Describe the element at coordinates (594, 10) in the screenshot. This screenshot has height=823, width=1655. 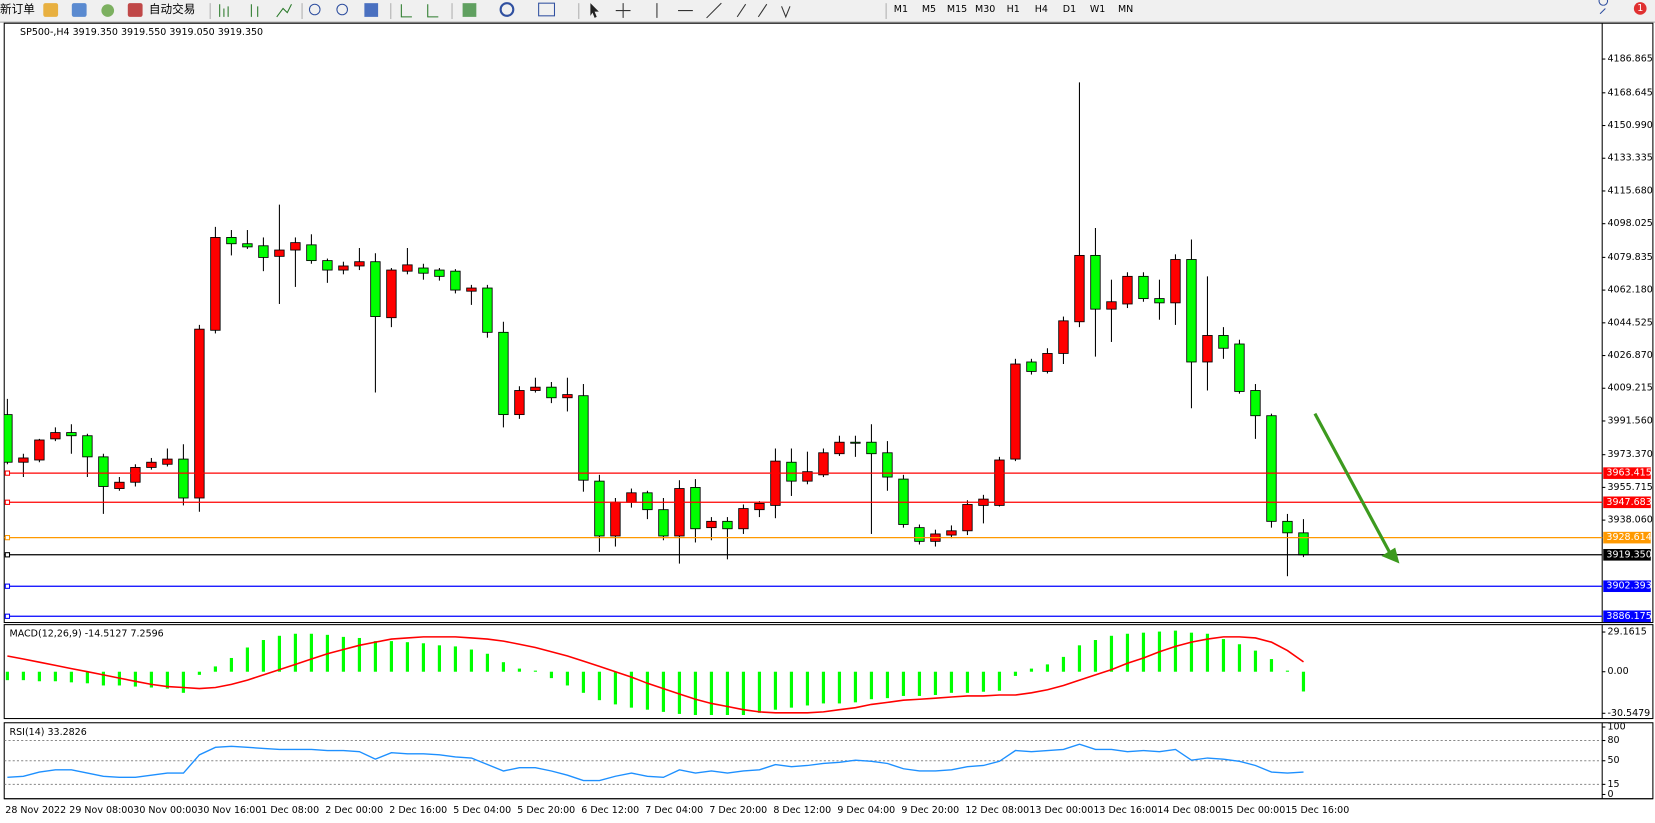
I see `cursor-tool` at that location.